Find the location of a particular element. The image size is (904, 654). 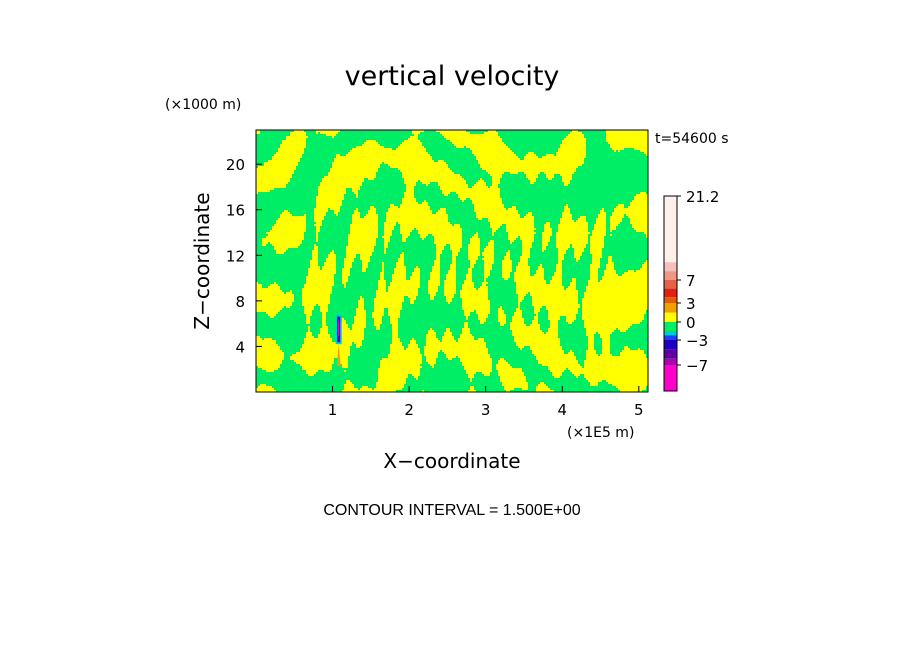

y-tick-label: 12 is located at coordinates (235, 256).